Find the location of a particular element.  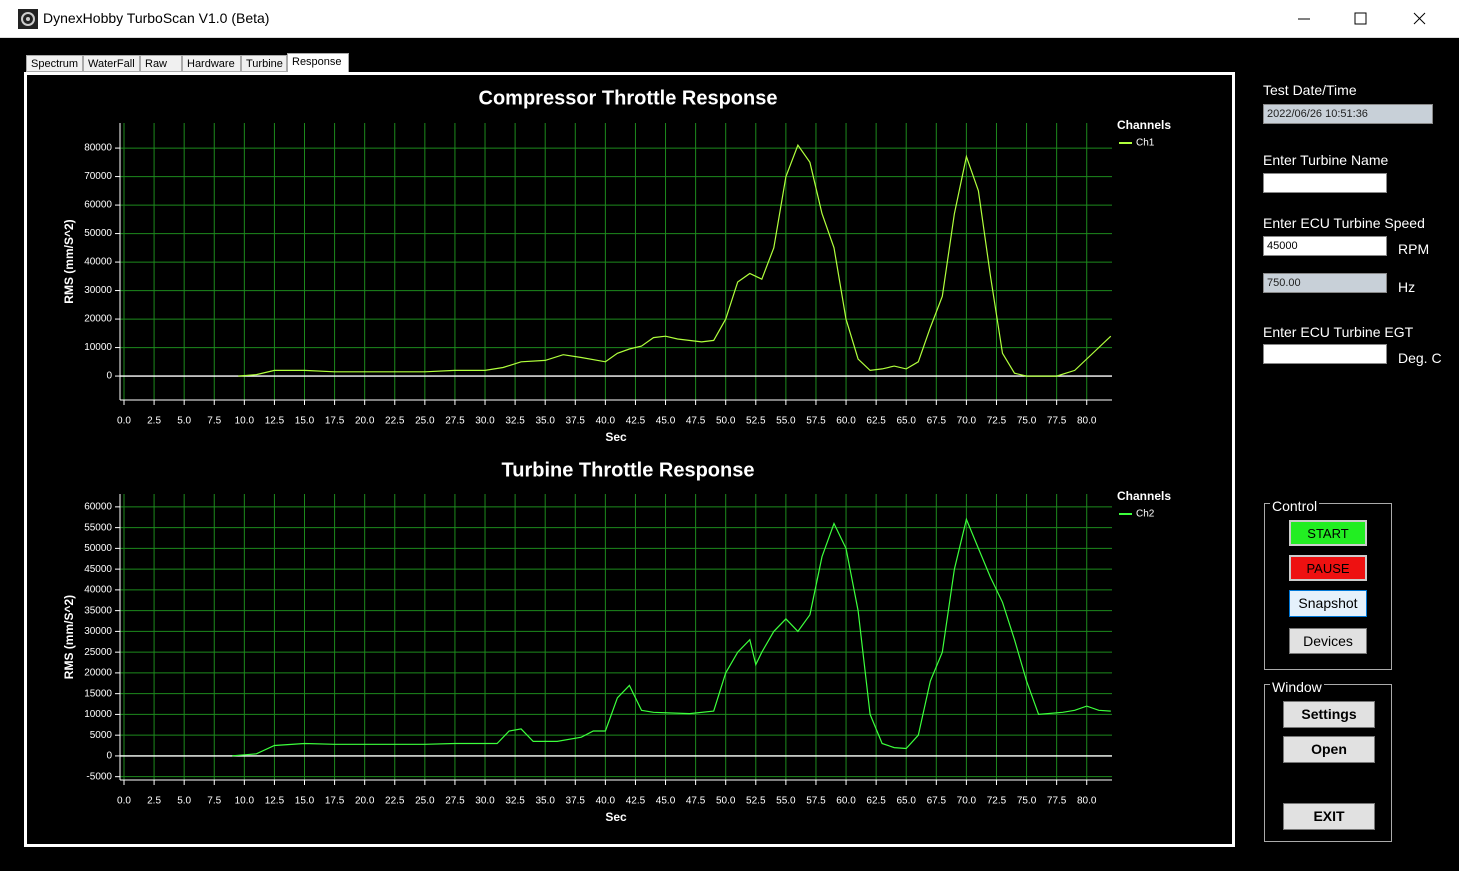

x-tick-label: 65.0 is located at coordinates (906, 421).